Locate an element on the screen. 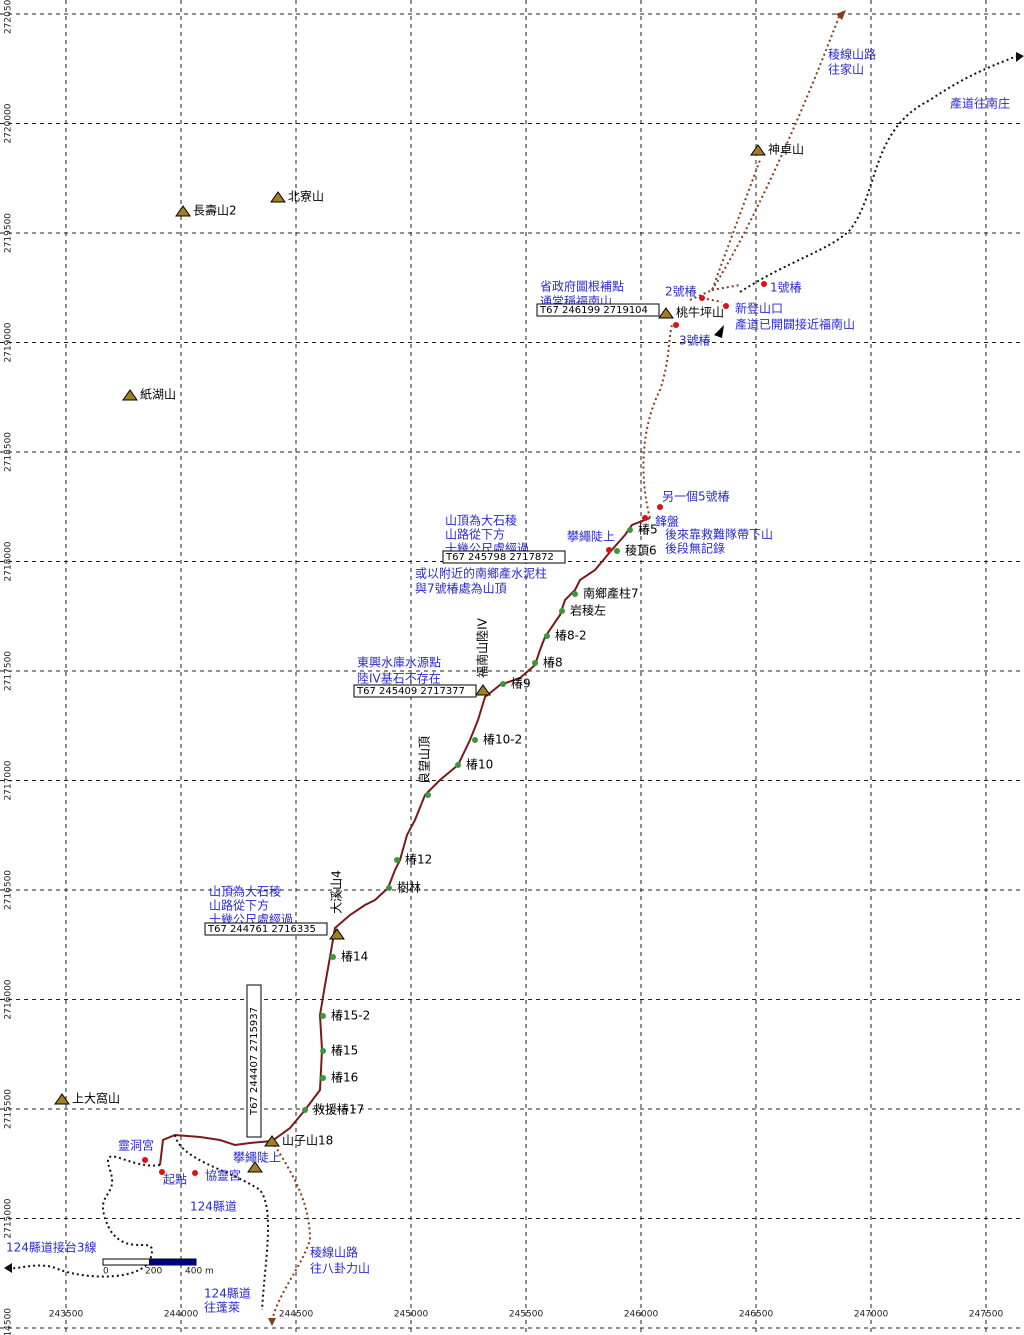  stake-label: 良望山頂 is located at coordinates (424, 760).